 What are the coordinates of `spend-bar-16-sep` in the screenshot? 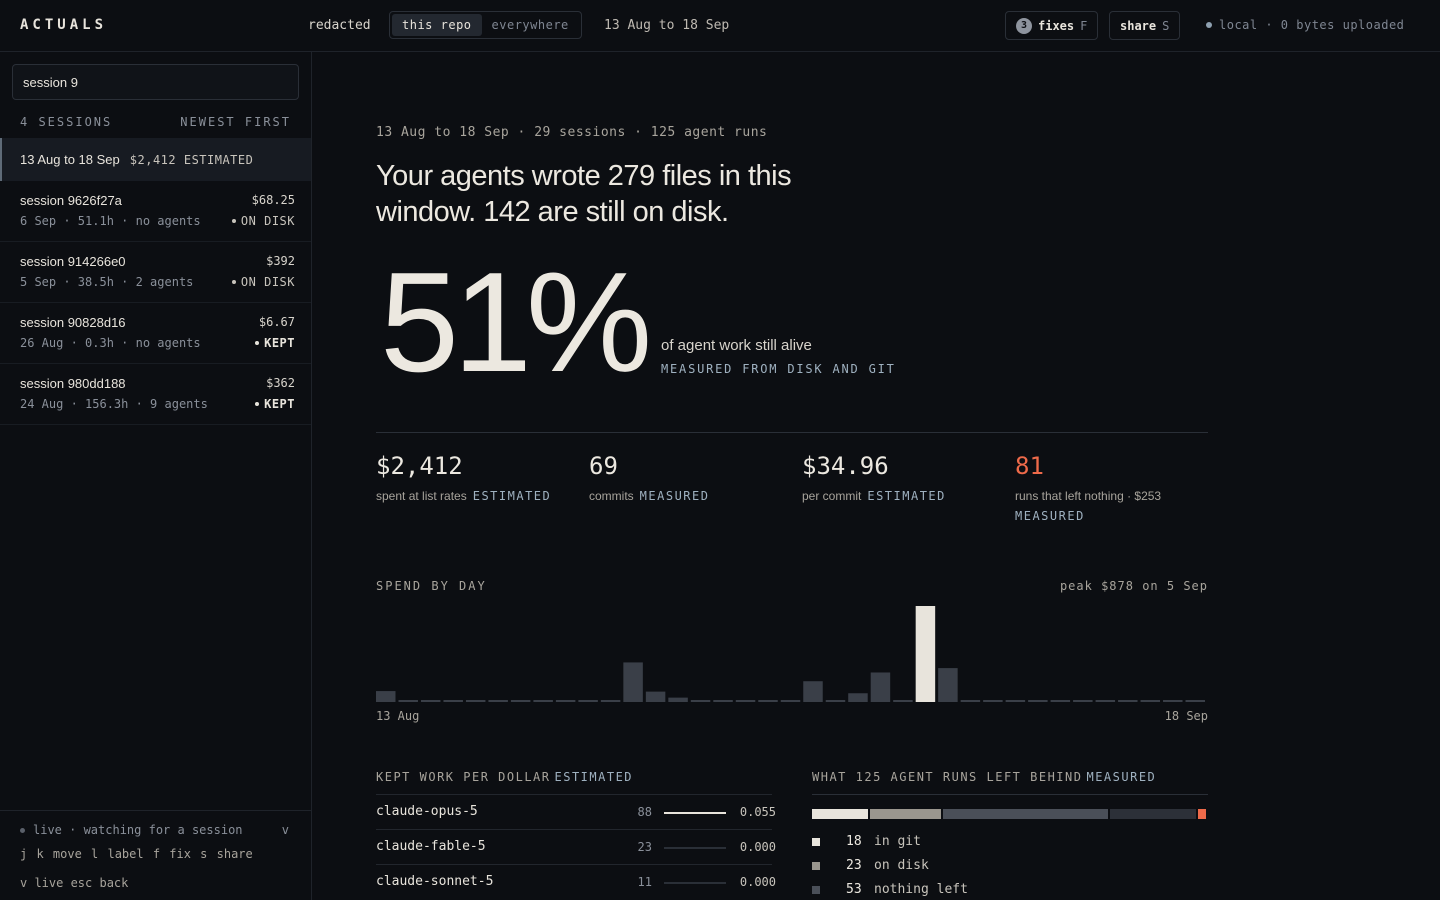 It's located at (1150, 701).